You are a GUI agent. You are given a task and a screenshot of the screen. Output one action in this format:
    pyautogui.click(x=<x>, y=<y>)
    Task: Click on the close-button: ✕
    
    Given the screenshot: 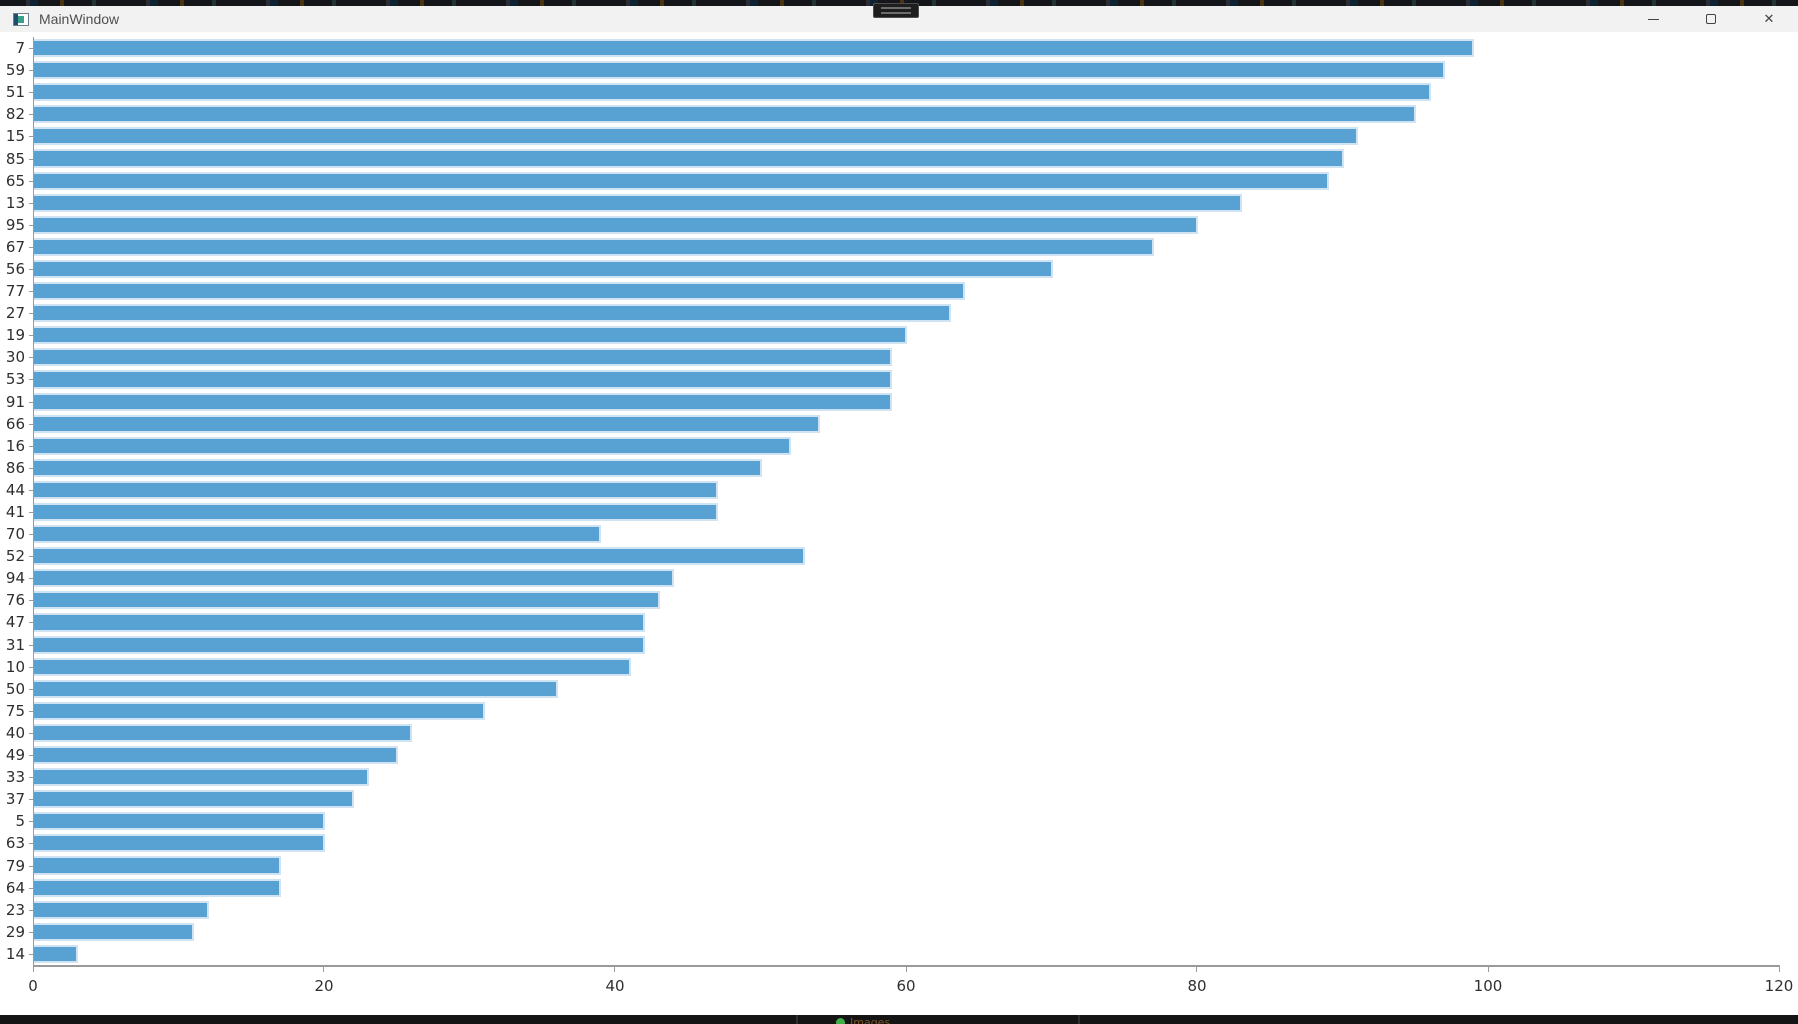 What is the action you would take?
    pyautogui.click(x=1769, y=19)
    